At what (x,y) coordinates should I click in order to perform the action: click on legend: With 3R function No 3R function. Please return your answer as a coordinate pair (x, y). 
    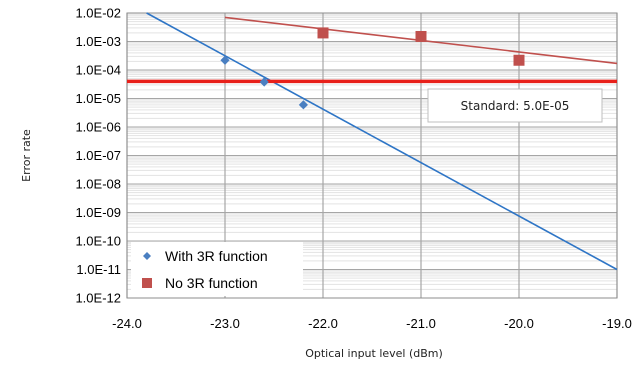
    Looking at the image, I should click on (217, 269).